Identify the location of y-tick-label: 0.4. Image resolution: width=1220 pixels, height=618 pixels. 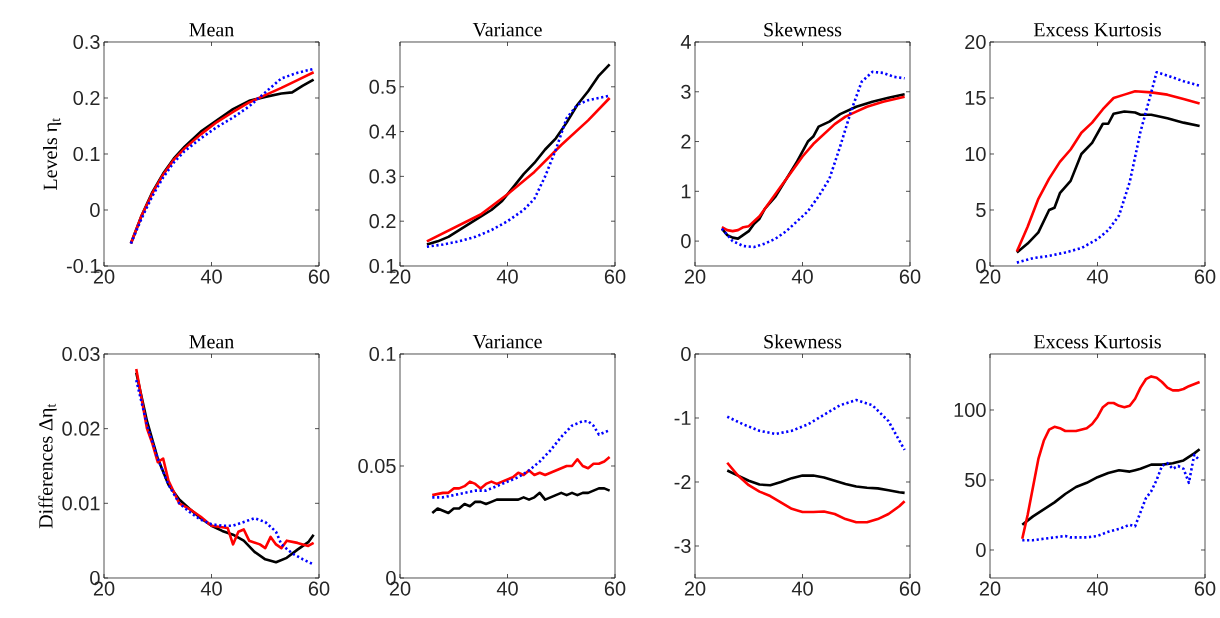
(382, 131).